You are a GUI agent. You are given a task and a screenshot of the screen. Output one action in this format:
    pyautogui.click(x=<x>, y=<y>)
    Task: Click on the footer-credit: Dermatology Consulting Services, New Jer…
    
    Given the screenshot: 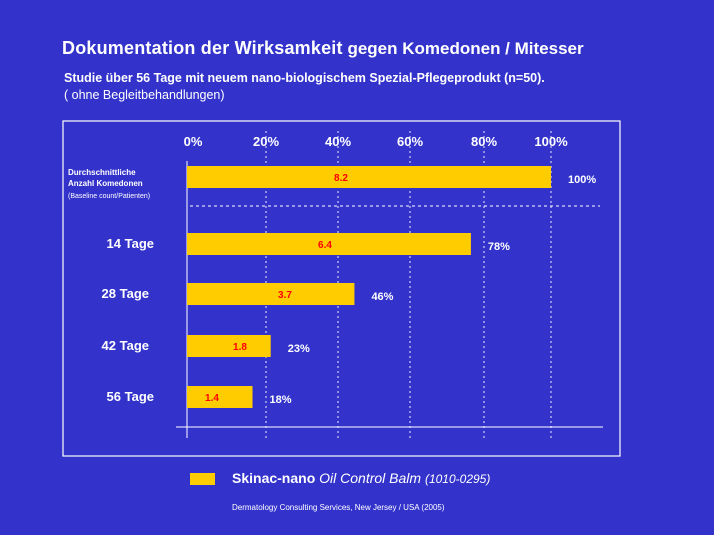 What is the action you would take?
    pyautogui.click(x=338, y=507)
    